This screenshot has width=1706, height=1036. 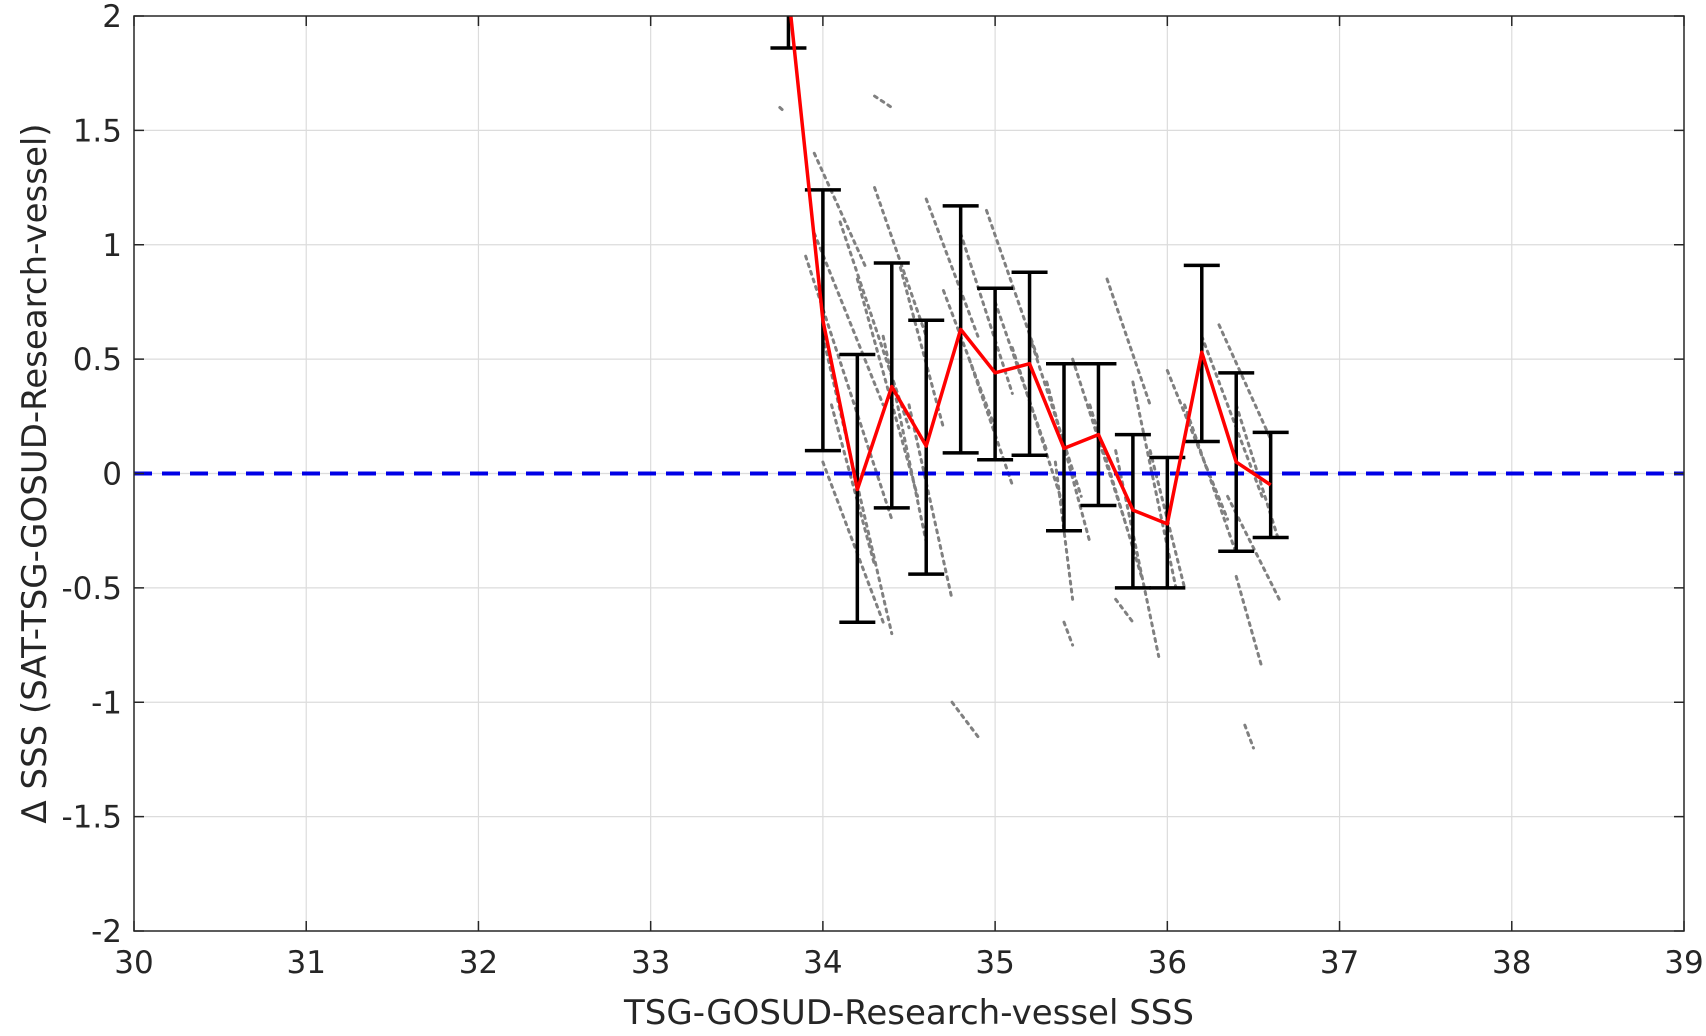 I want to click on x-tick-label: 32, so click(x=478, y=963).